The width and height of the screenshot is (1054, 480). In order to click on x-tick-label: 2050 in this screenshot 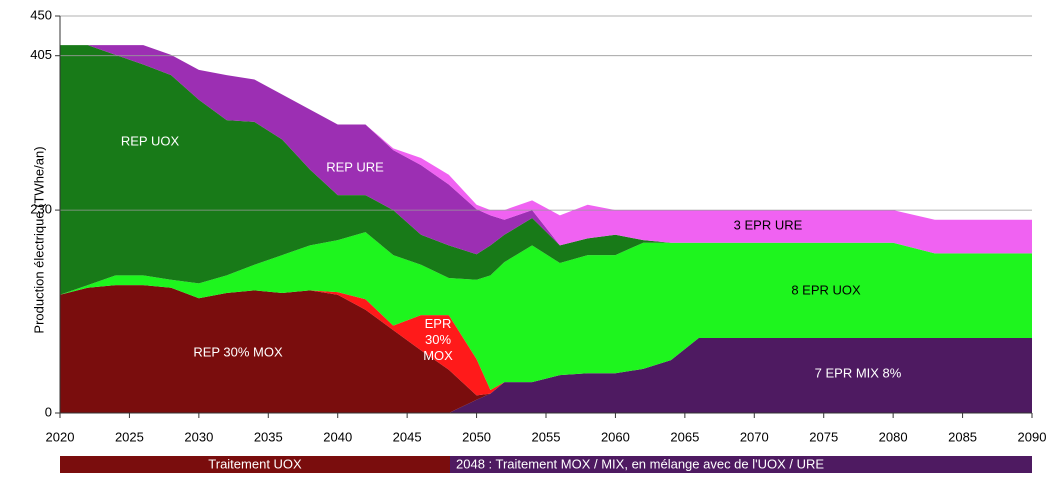, I will do `click(476, 436)`.